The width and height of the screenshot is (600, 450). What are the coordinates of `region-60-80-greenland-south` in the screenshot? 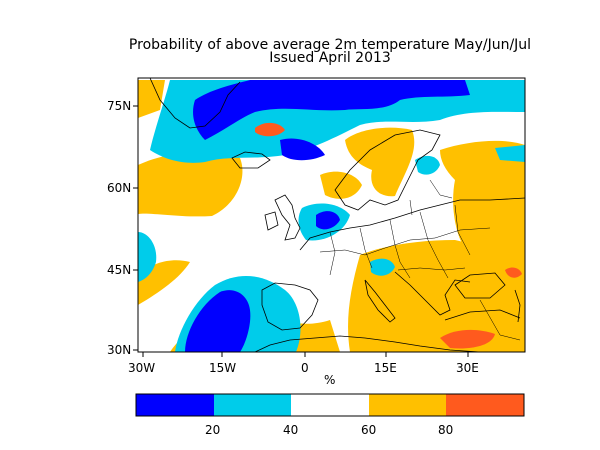 It's located at (151, 99).